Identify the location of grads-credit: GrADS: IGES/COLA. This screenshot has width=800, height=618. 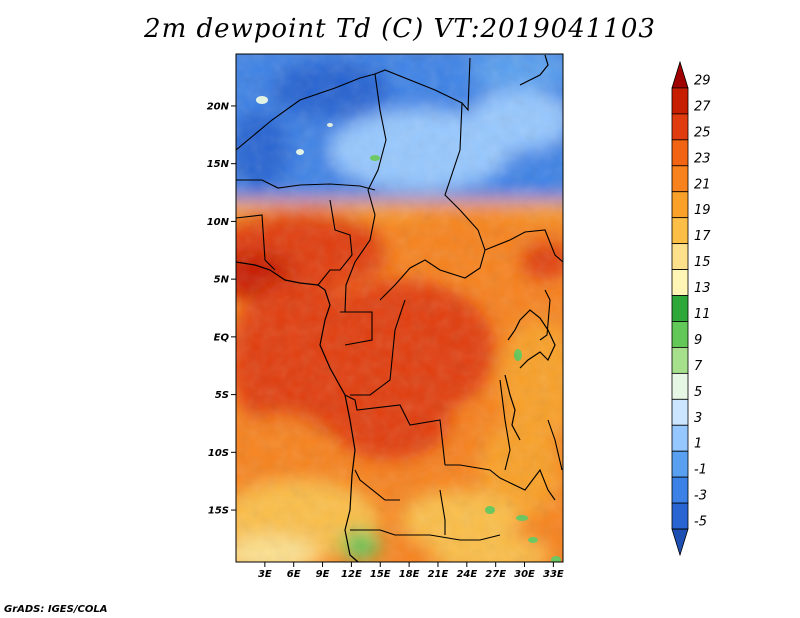
(56, 609).